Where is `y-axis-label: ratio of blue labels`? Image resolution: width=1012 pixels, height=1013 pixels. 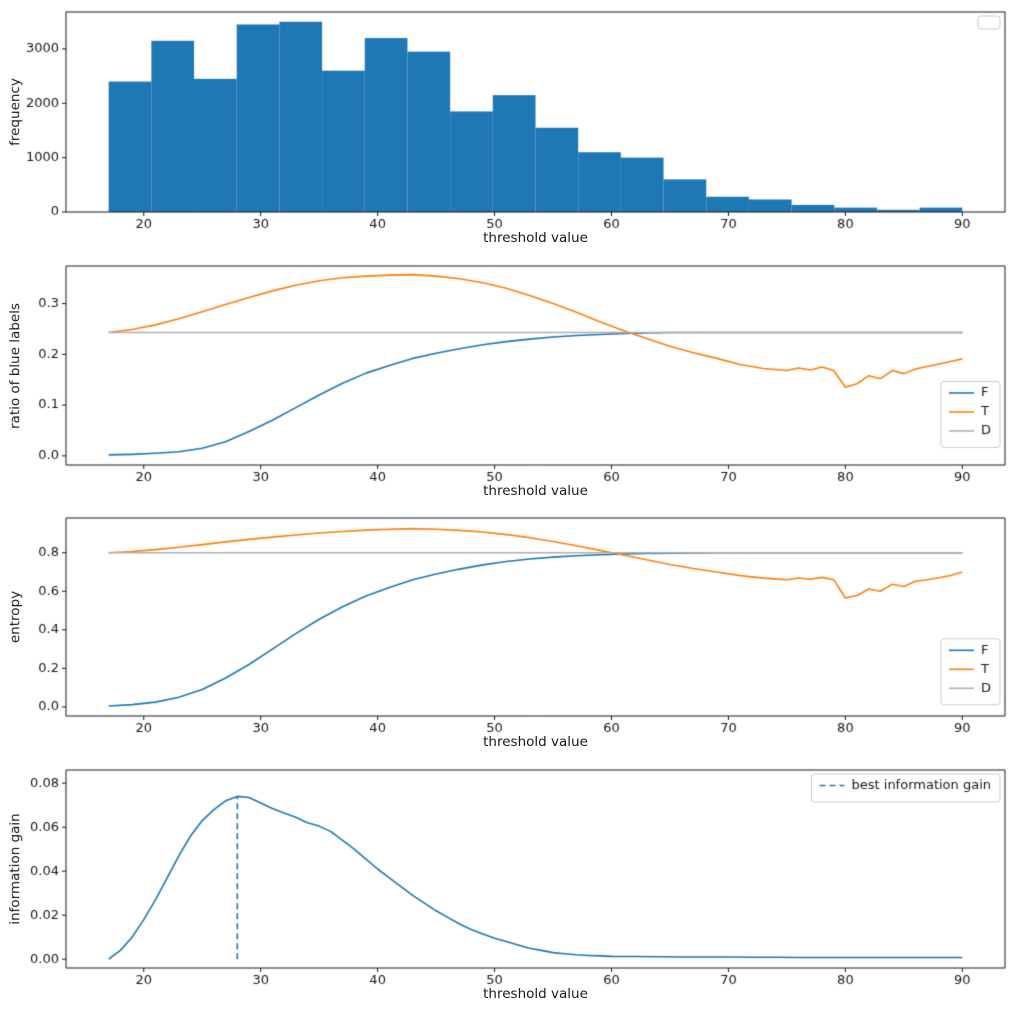 y-axis-label: ratio of blue labels is located at coordinates (15, 365).